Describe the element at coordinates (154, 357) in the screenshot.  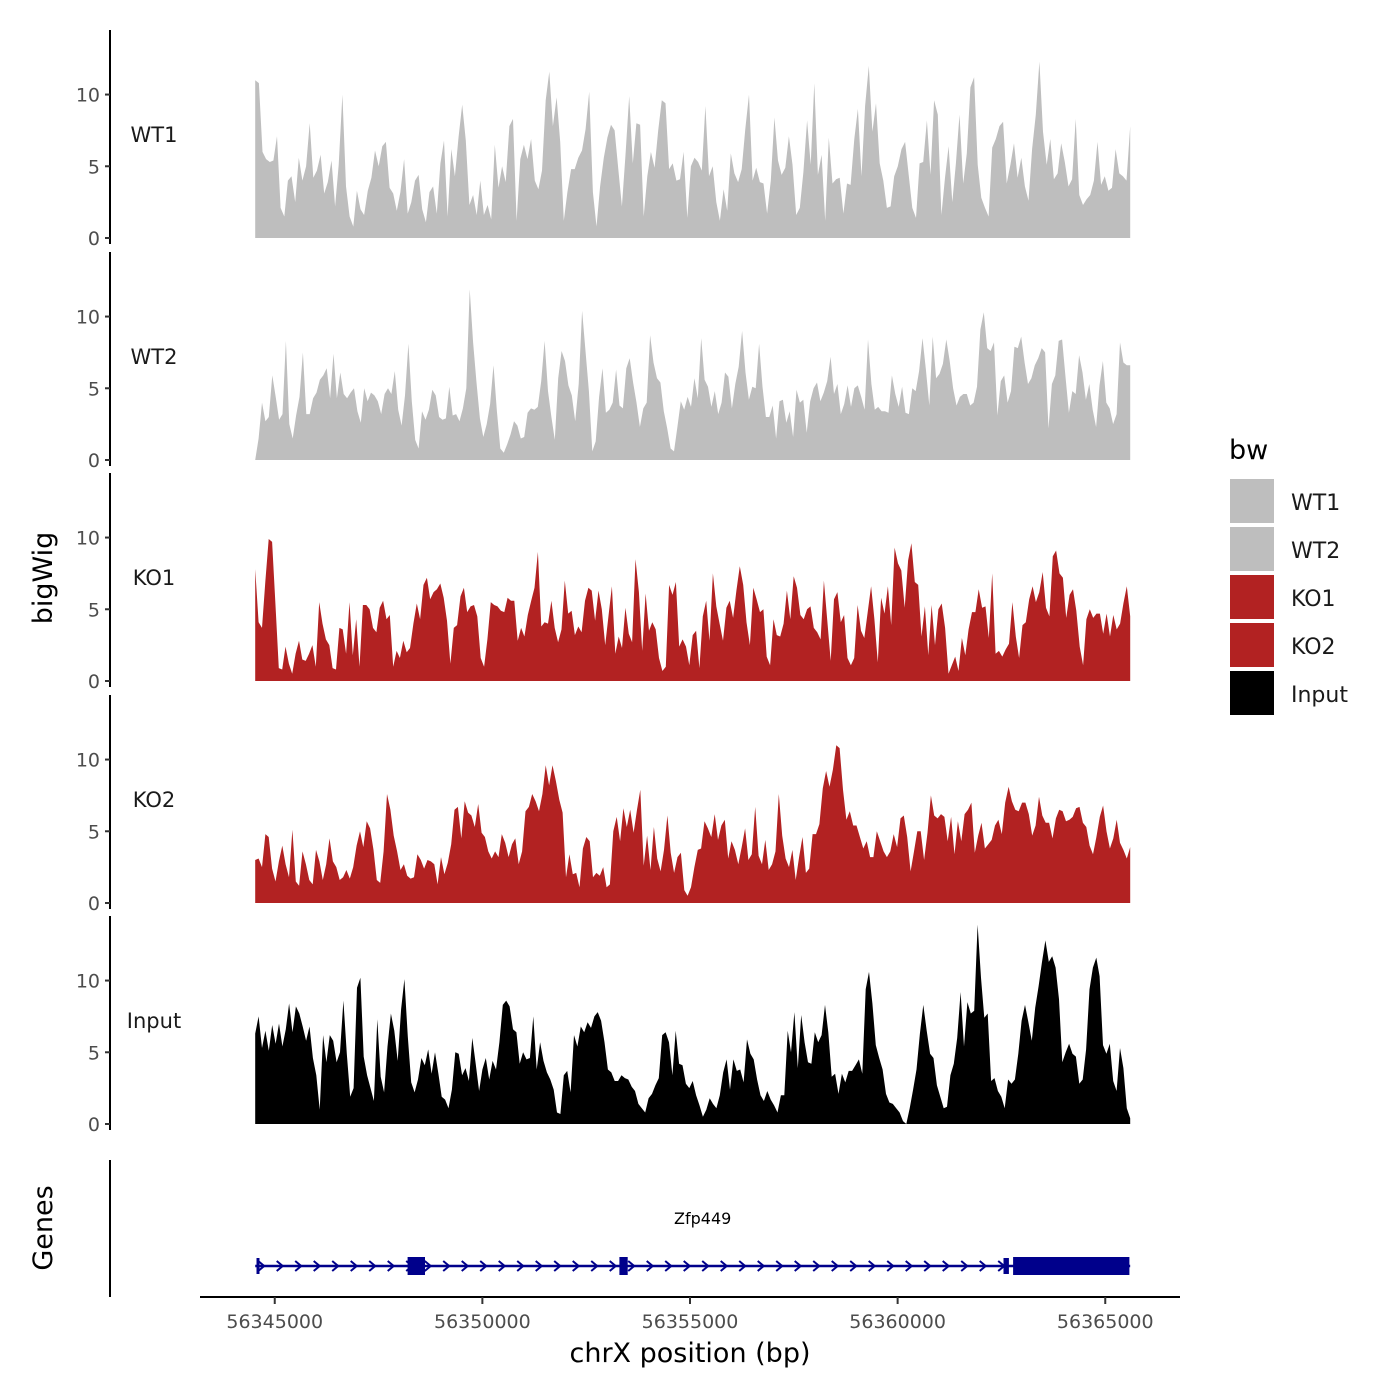
I see `track-label-wt2: WT2` at that location.